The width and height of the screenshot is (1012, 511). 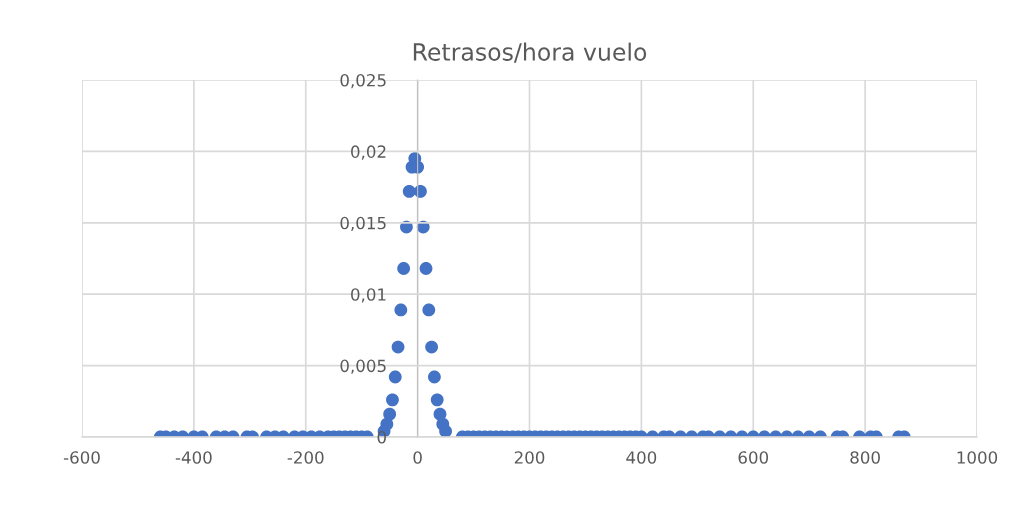 What do you see at coordinates (363, 224) in the screenshot?
I see `y-tick-label: 0,015` at bounding box center [363, 224].